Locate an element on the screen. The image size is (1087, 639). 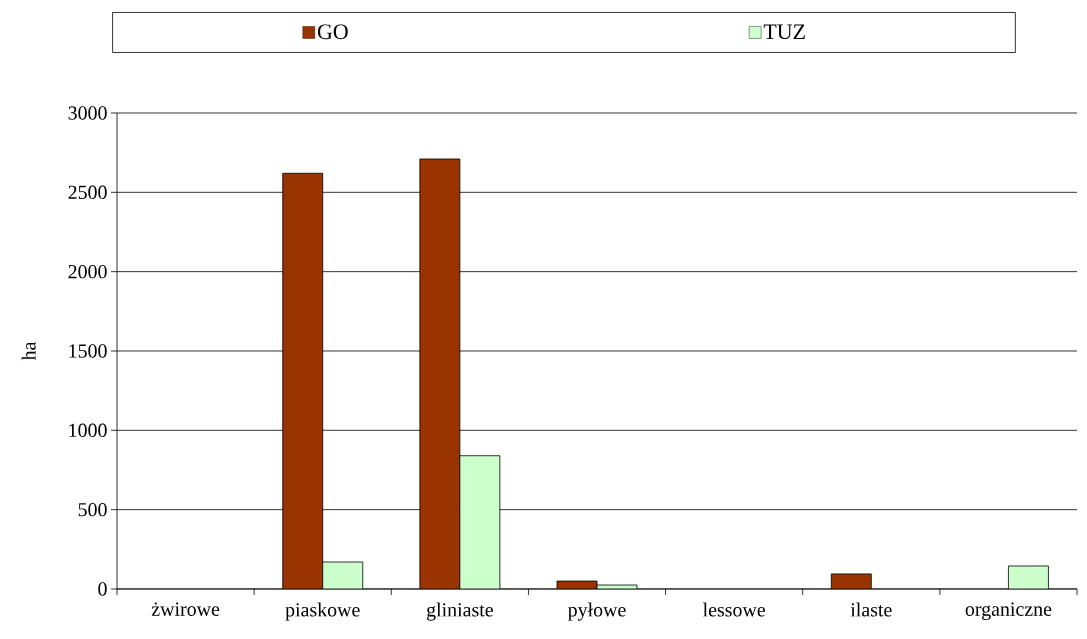
y-axis-title: ha is located at coordinates (28, 351).